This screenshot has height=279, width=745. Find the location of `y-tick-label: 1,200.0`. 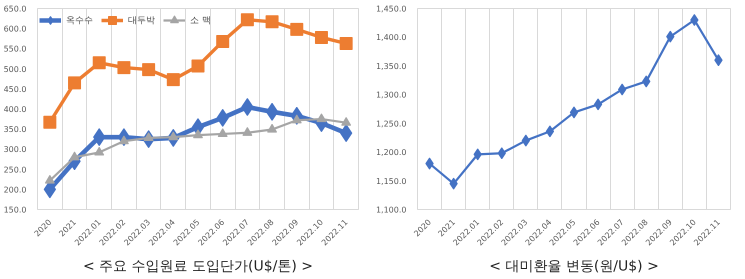

y-tick-label: 1,200.0 is located at coordinates (391, 153).